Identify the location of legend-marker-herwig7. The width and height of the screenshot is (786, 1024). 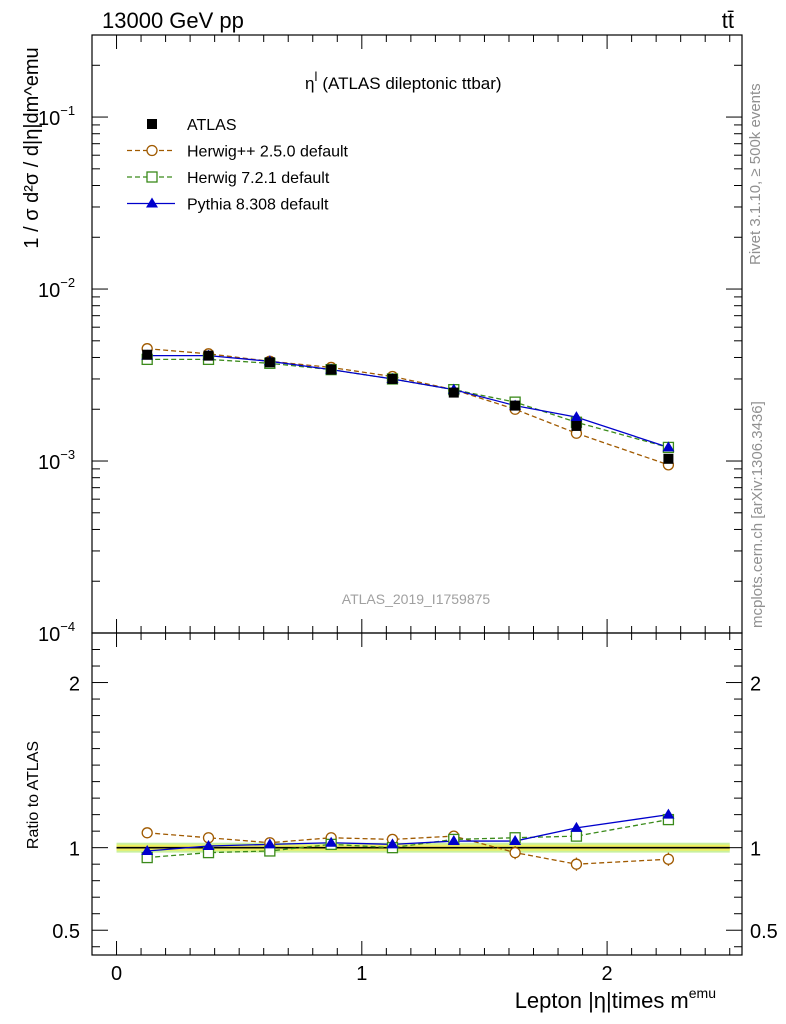
(152, 177).